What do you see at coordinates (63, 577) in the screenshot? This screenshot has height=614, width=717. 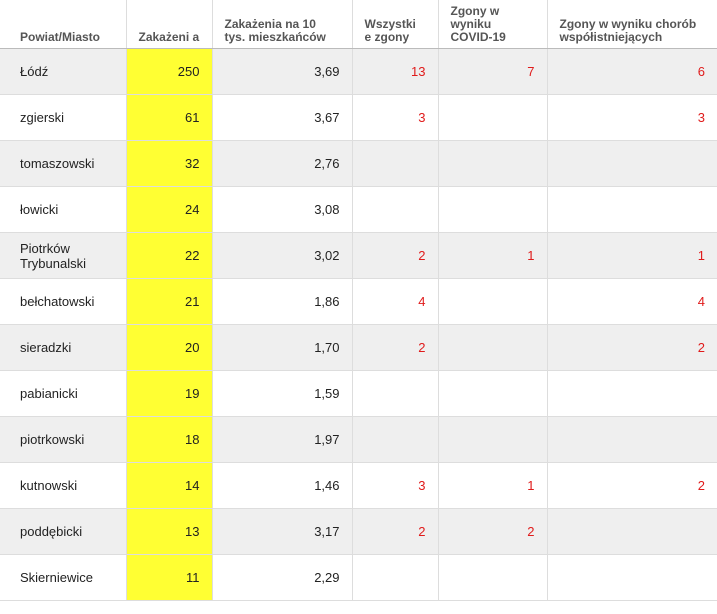 I see `district-cell: Skierniewice` at bounding box center [63, 577].